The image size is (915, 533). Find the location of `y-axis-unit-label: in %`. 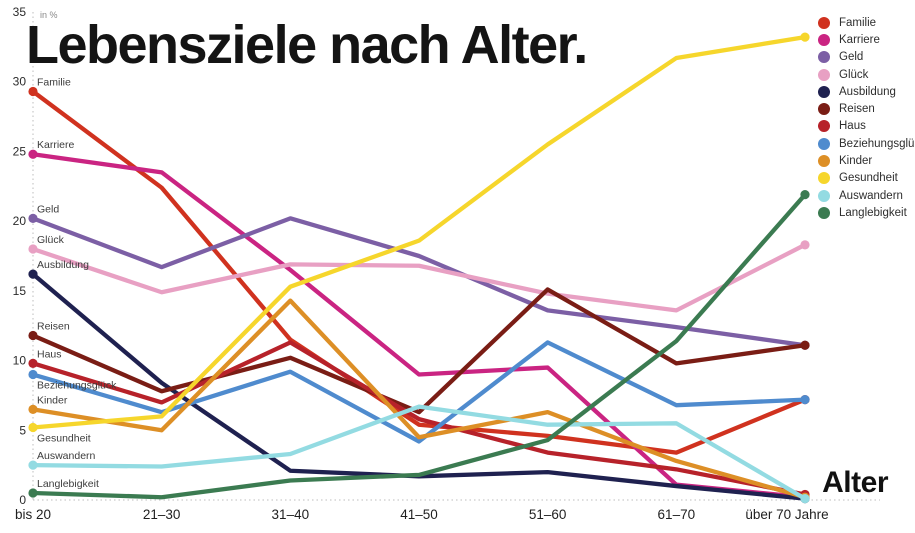

y-axis-unit-label: in % is located at coordinates (49, 15).